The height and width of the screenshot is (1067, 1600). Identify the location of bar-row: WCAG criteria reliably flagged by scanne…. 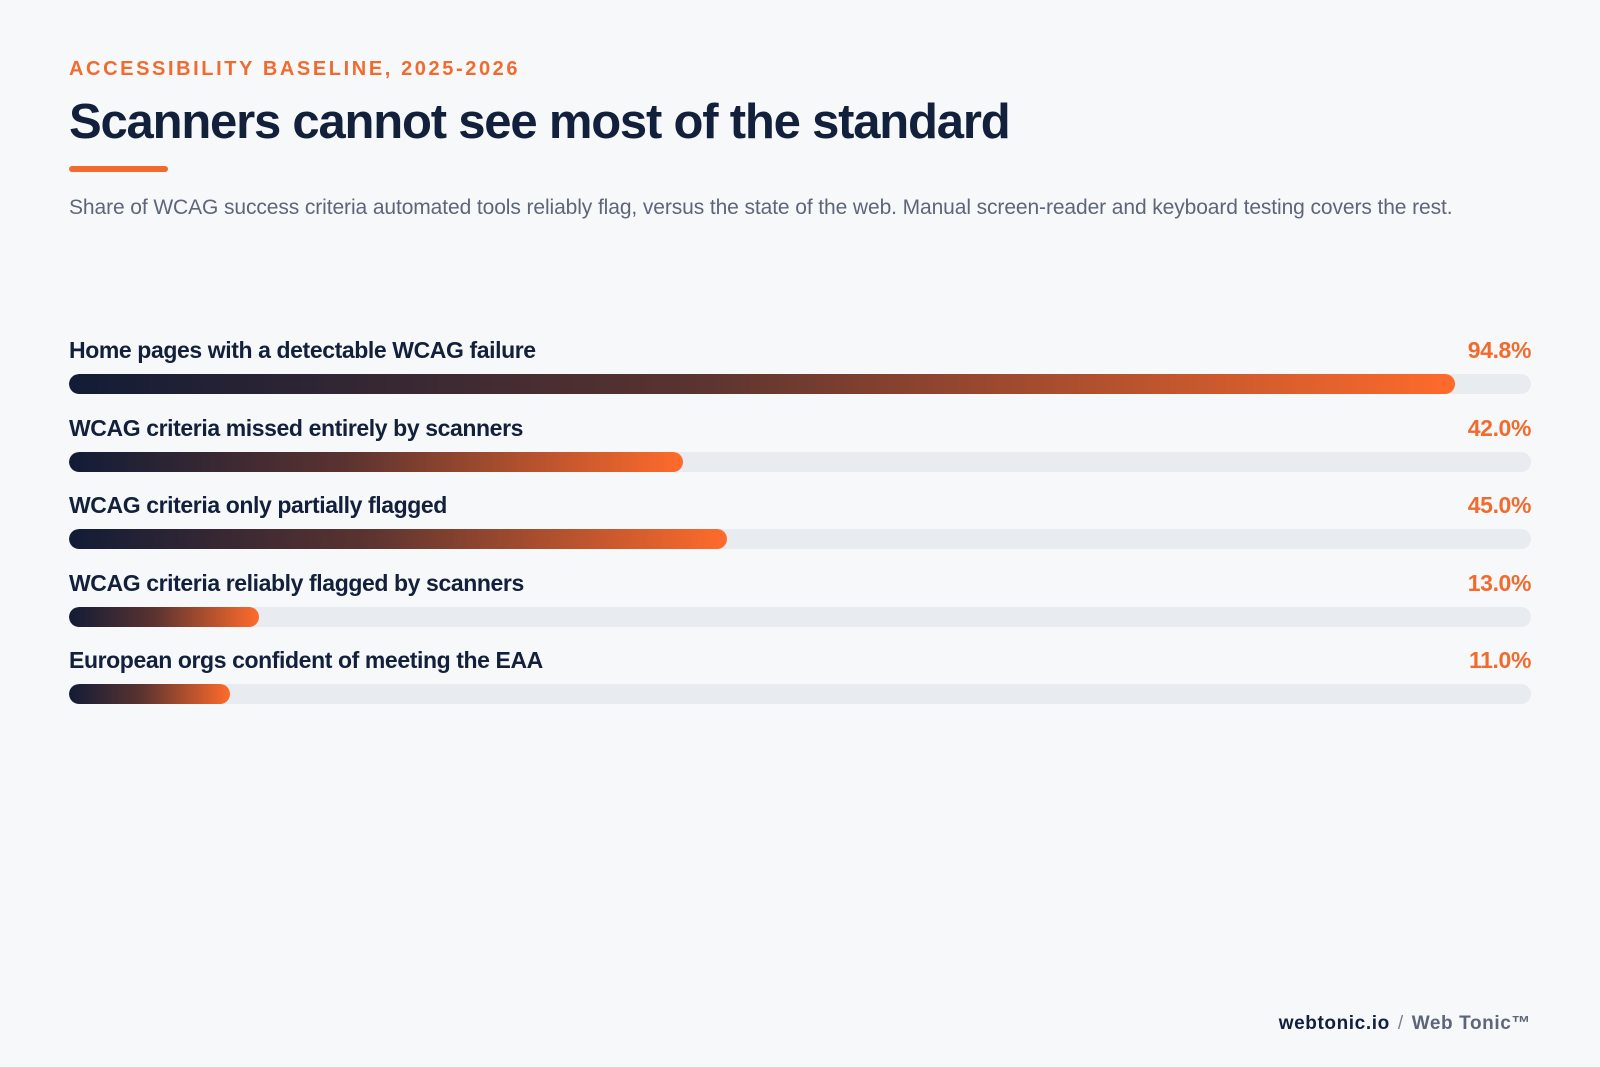
(800, 607).